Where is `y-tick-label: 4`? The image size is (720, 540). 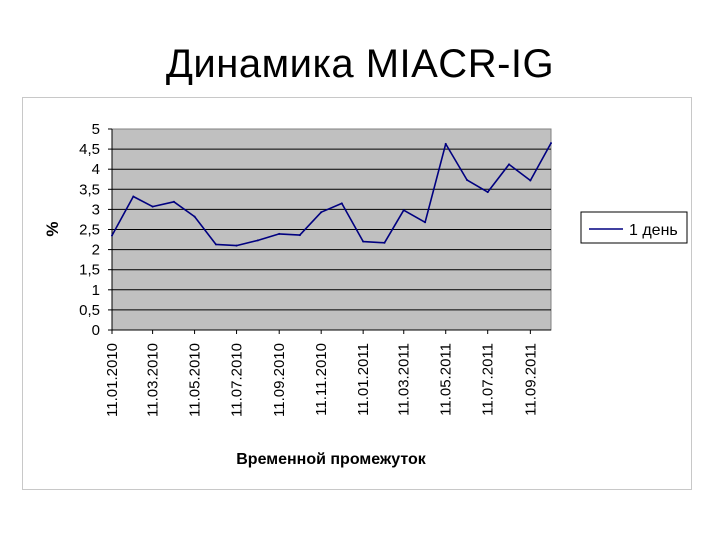 y-tick-label: 4 is located at coordinates (96, 169).